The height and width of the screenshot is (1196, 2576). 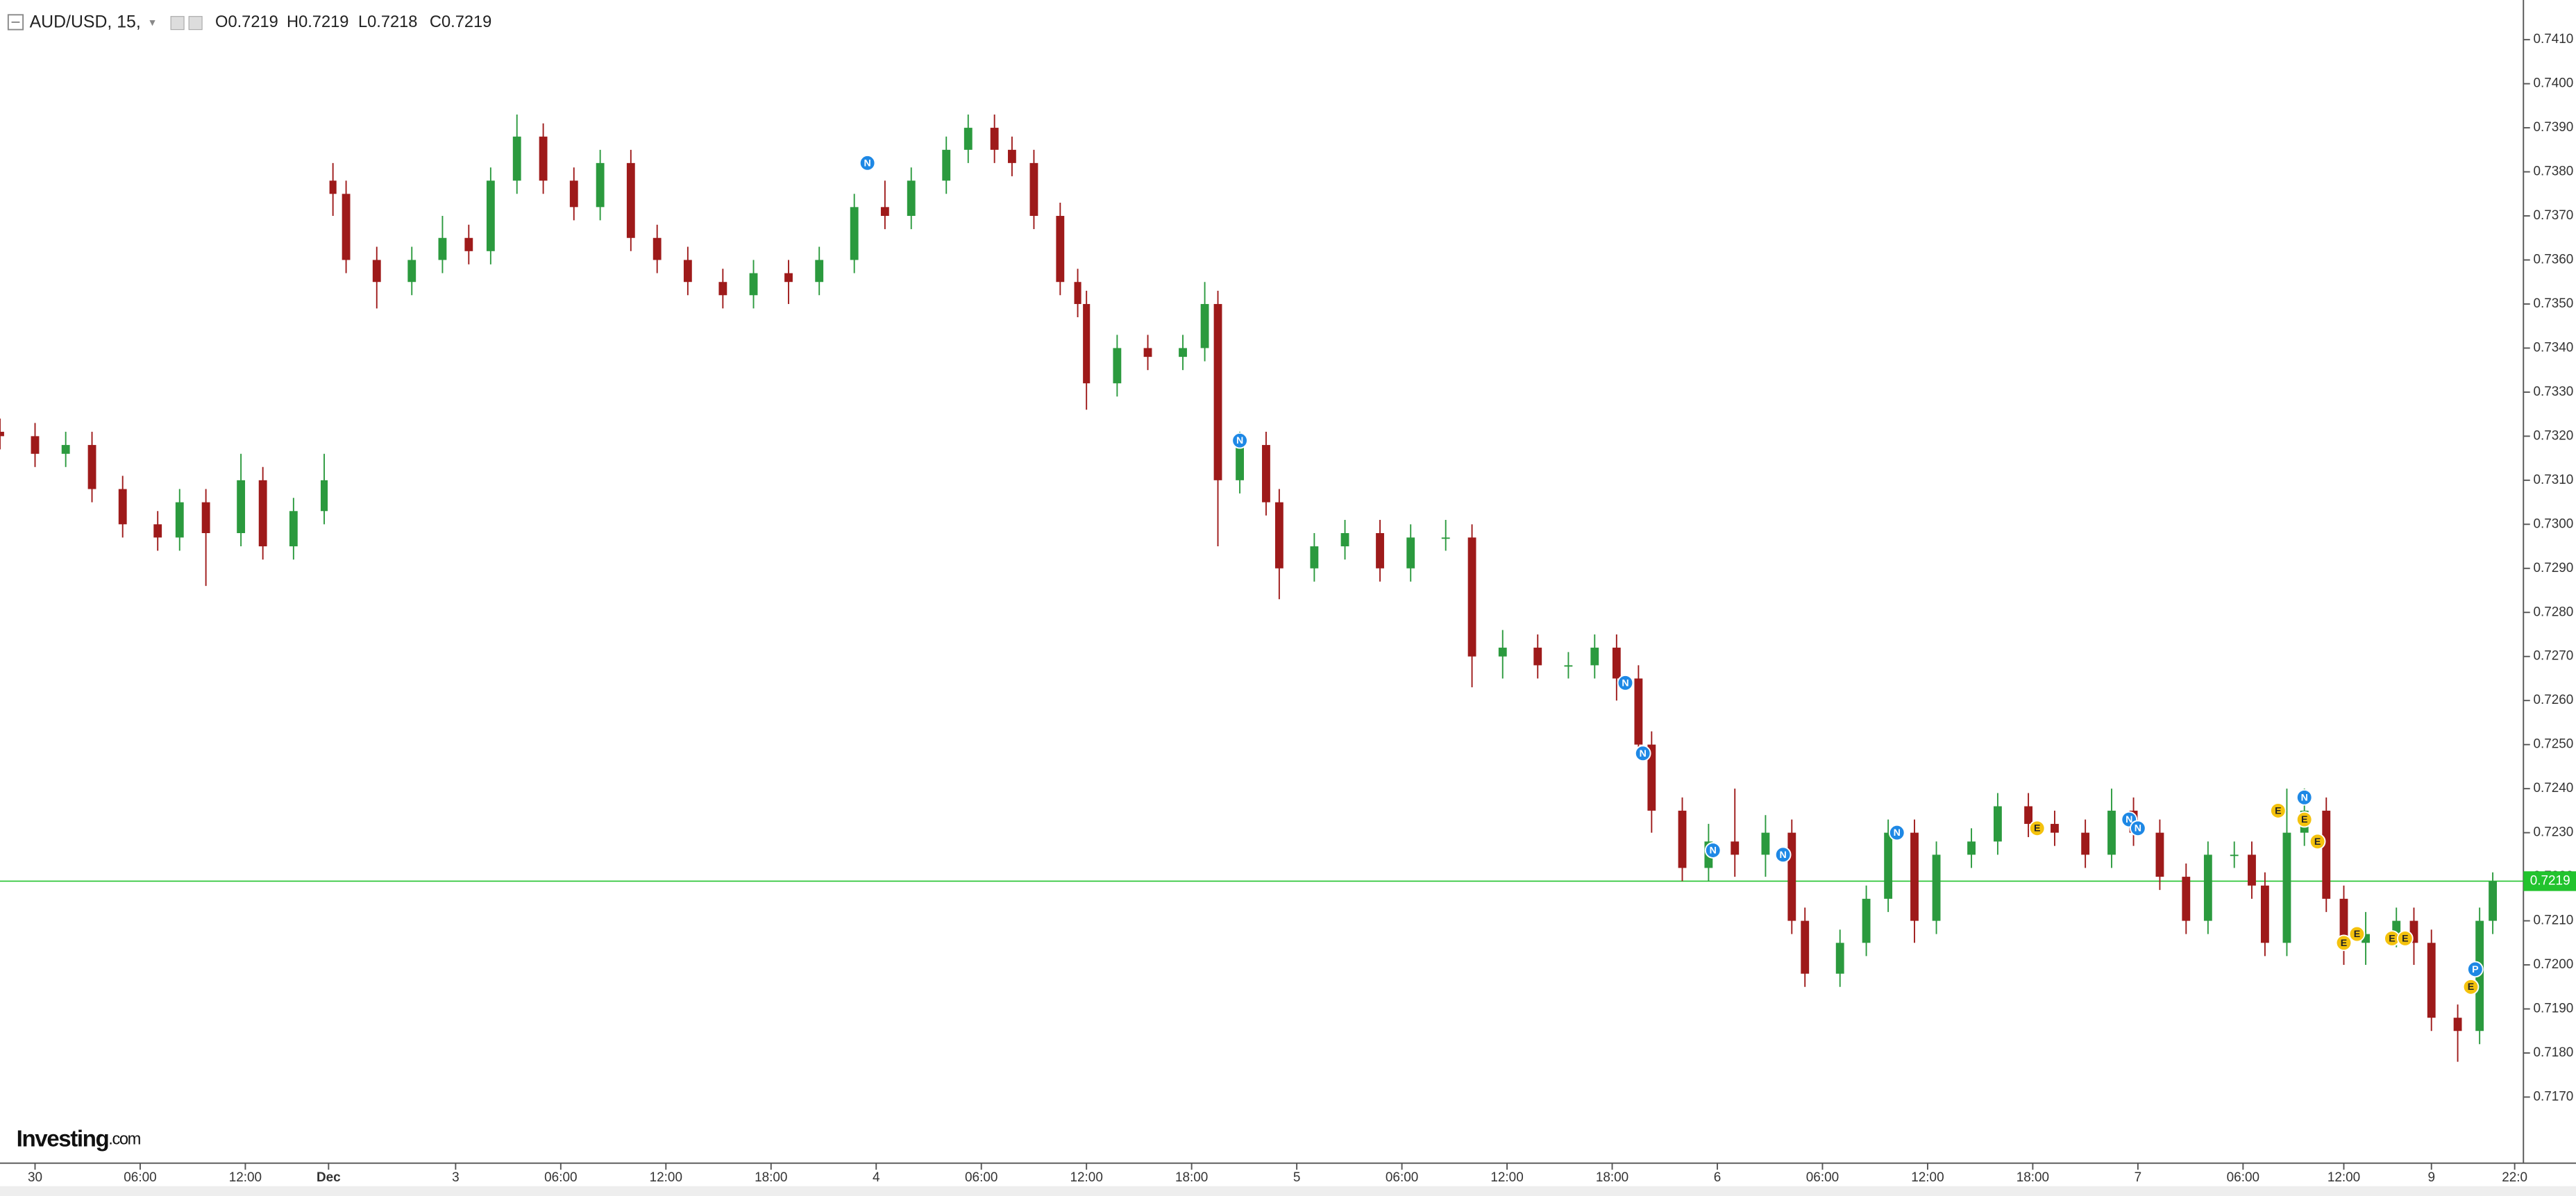 What do you see at coordinates (2553, 568) in the screenshot?
I see `y-tick-label: 0.7290` at bounding box center [2553, 568].